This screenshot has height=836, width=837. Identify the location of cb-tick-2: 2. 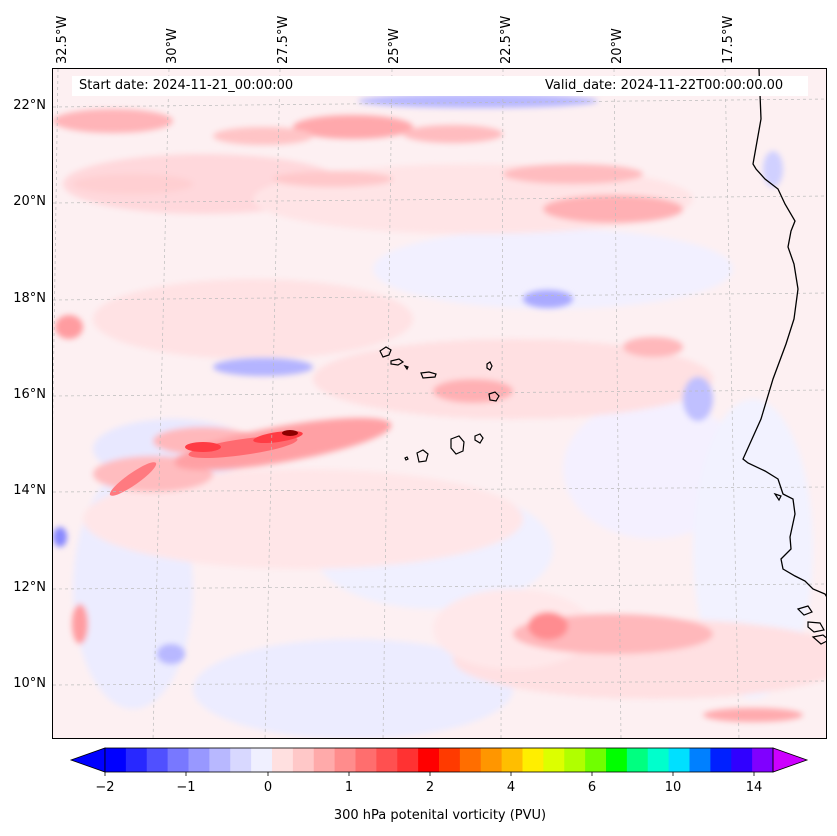
(430, 787).